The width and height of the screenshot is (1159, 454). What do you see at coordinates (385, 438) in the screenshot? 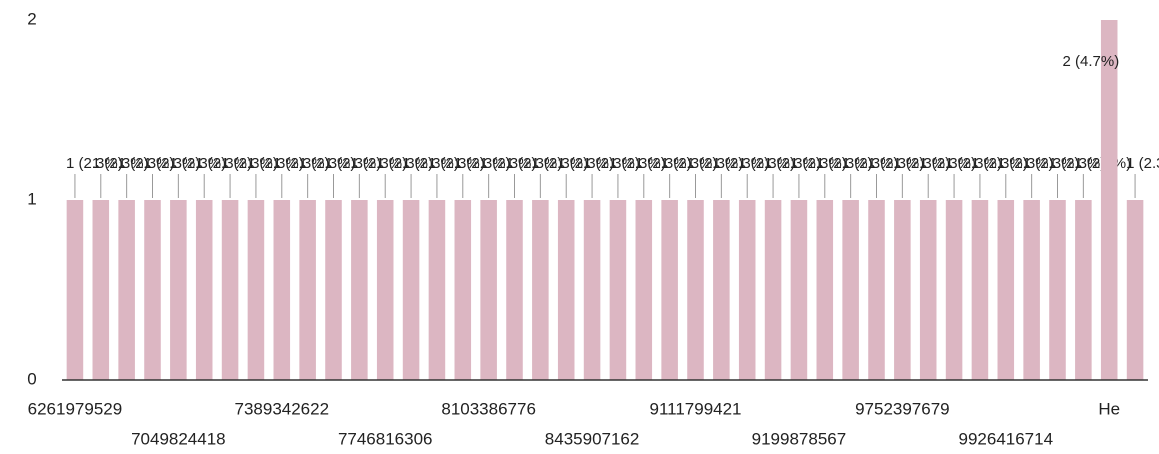
I see `x-tick-label: 7746816306` at bounding box center [385, 438].